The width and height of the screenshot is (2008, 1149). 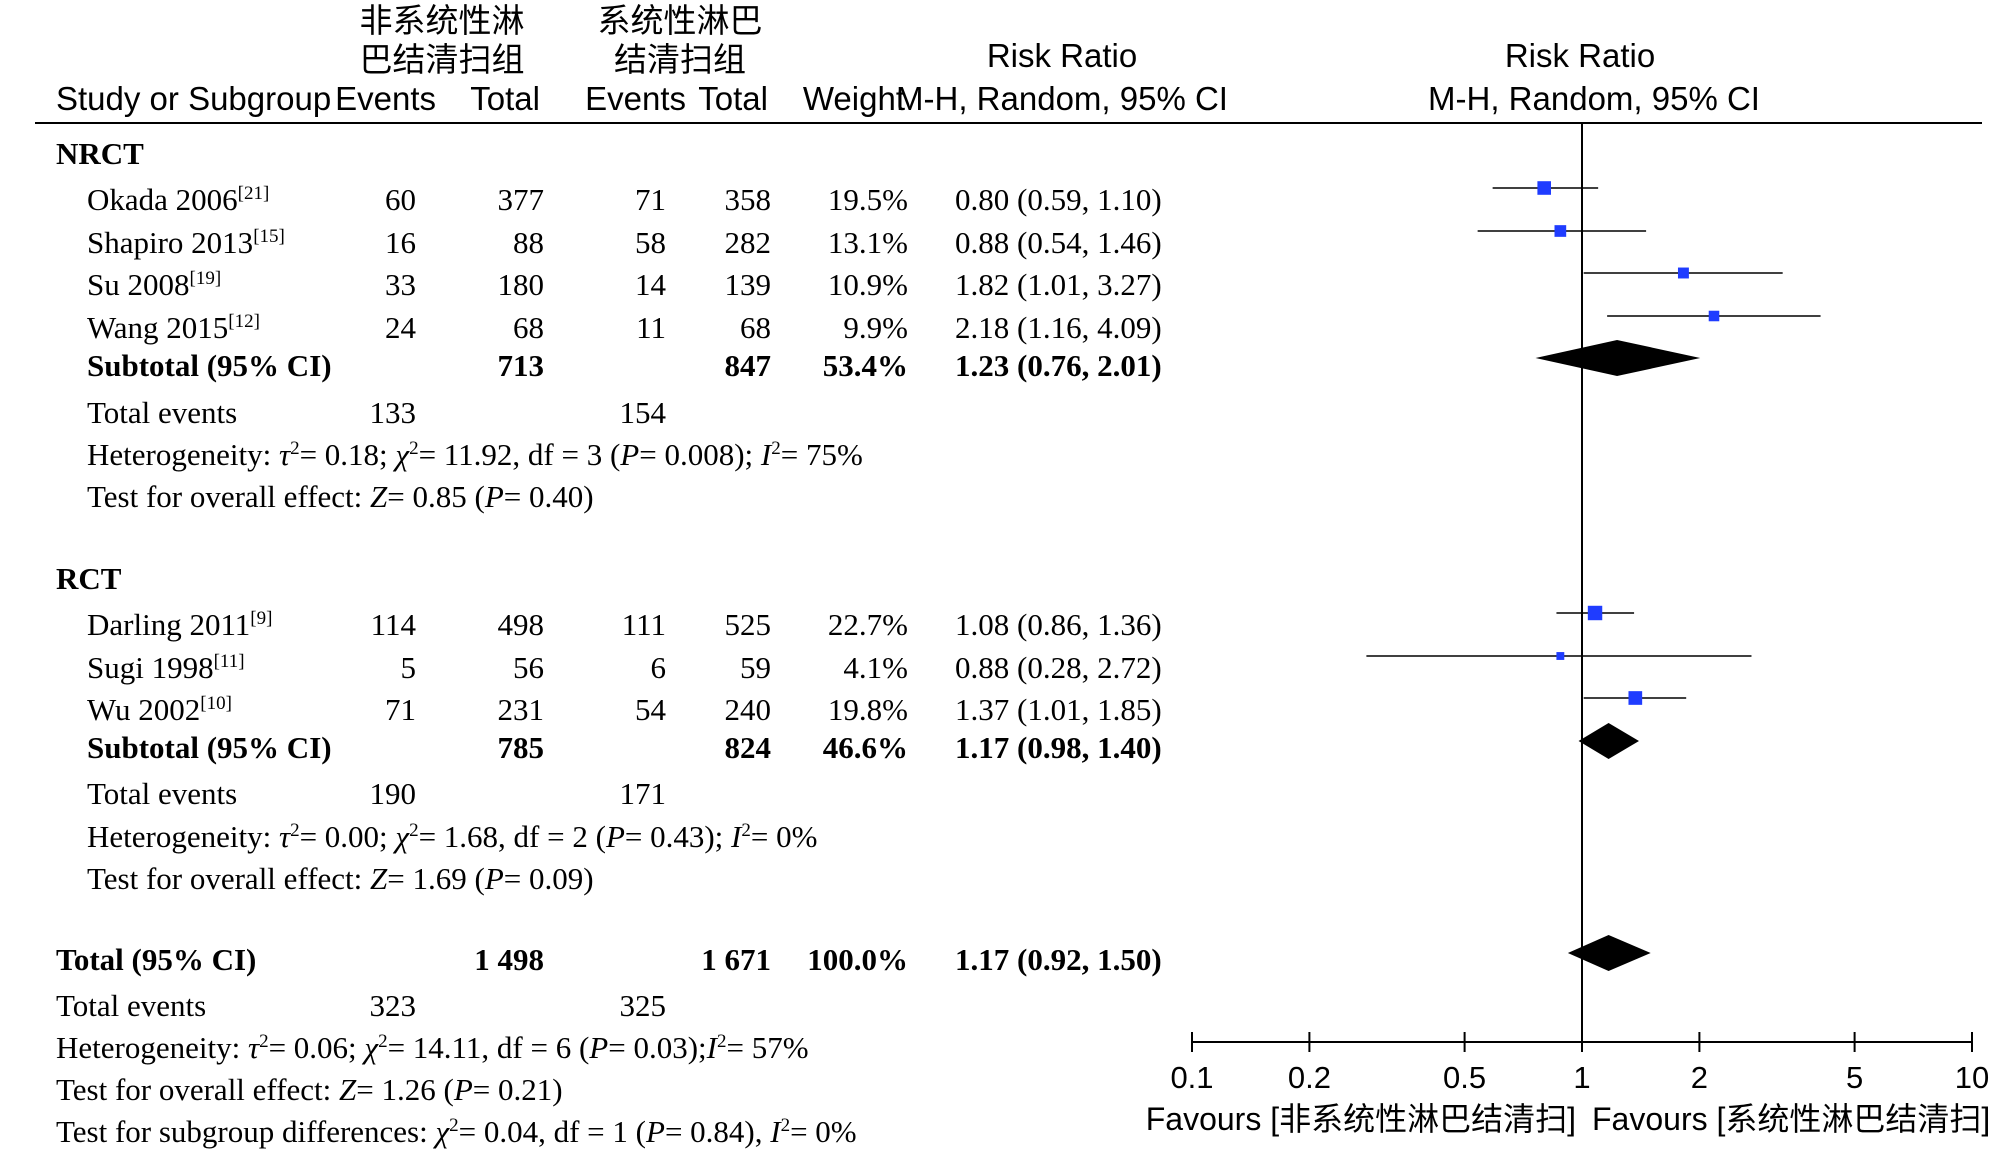 I want to click on weight-cell: 9.9%, so click(x=875, y=327).